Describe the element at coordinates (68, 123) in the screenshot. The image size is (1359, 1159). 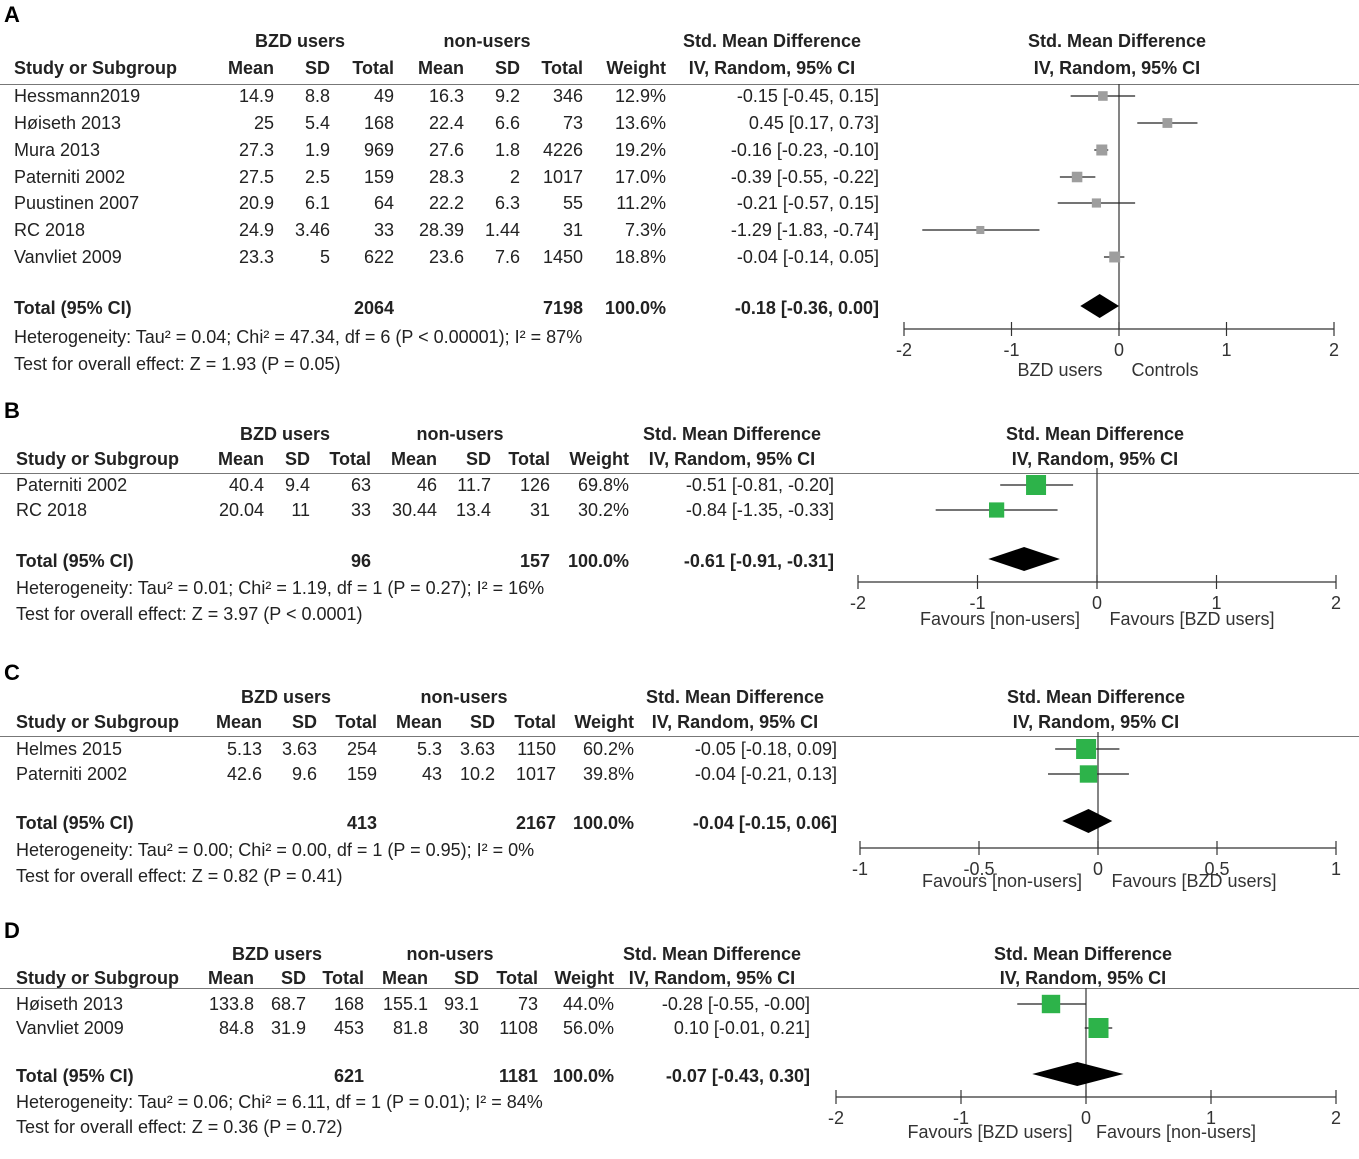
I see `study-name: Høiseth 2013` at that location.